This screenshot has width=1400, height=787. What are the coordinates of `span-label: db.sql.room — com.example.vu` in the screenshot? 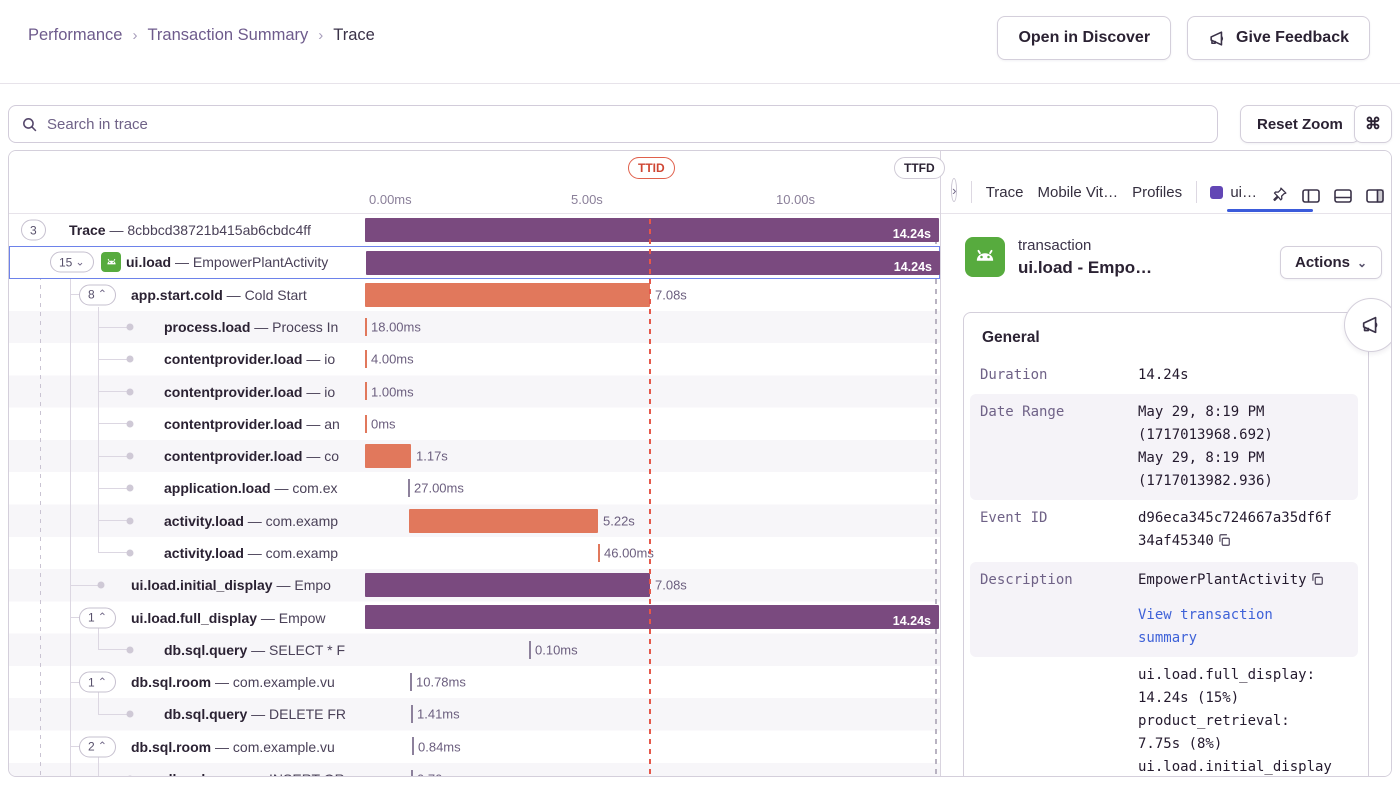 It's located at (233, 682).